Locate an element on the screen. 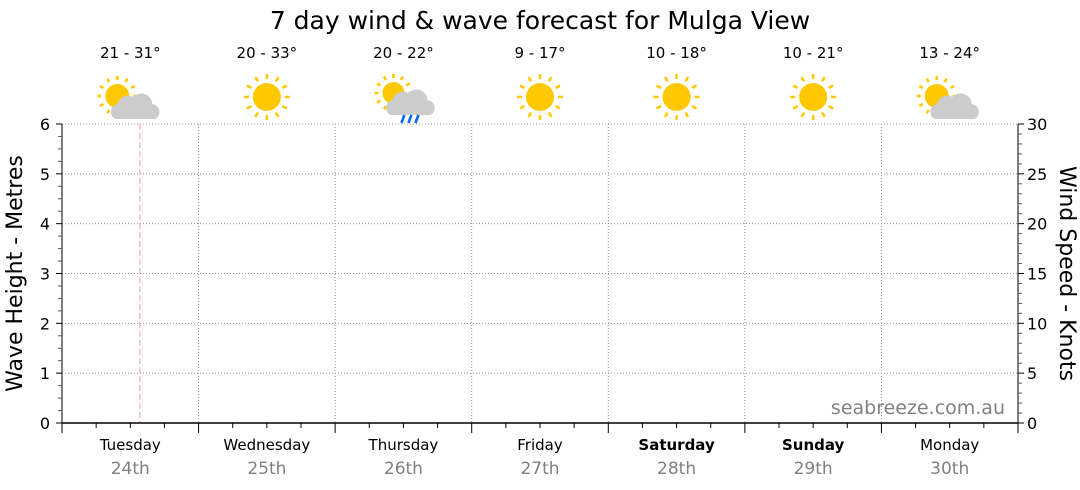  right-tick-label: 30 is located at coordinates (1037, 124).